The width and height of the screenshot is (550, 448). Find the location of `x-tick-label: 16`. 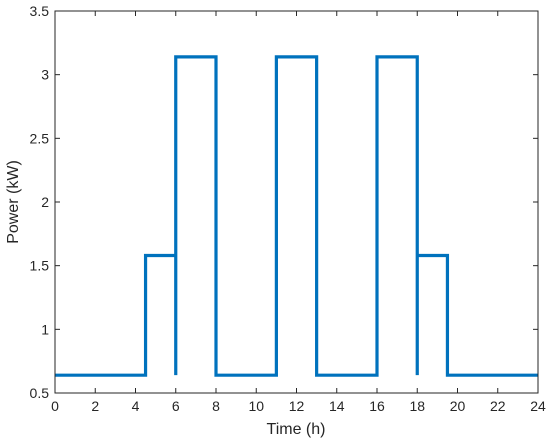

x-tick-label: 16 is located at coordinates (377, 406).